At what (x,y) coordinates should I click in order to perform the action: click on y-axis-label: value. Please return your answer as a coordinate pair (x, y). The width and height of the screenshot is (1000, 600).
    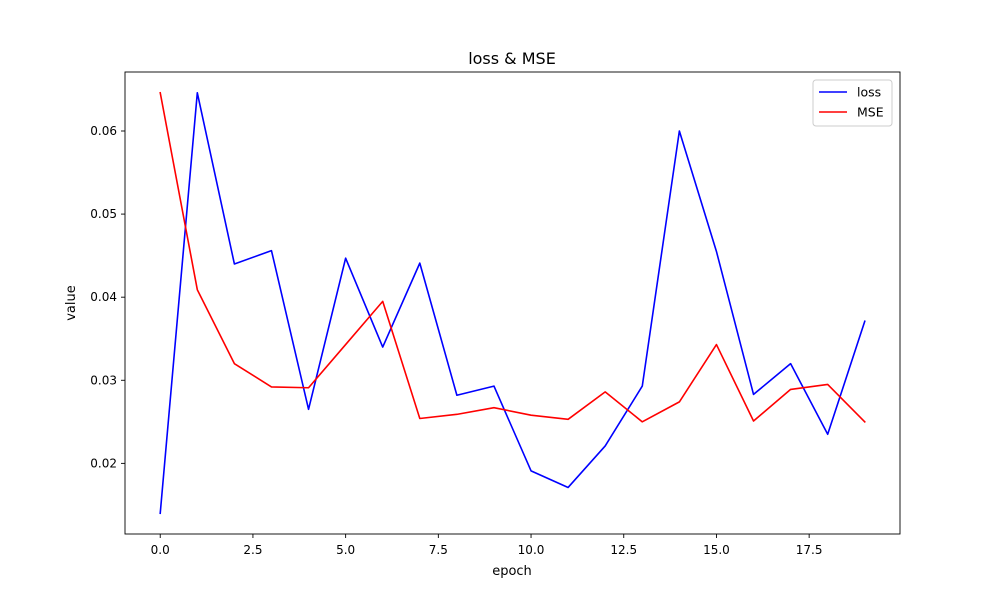
    Looking at the image, I should click on (71, 303).